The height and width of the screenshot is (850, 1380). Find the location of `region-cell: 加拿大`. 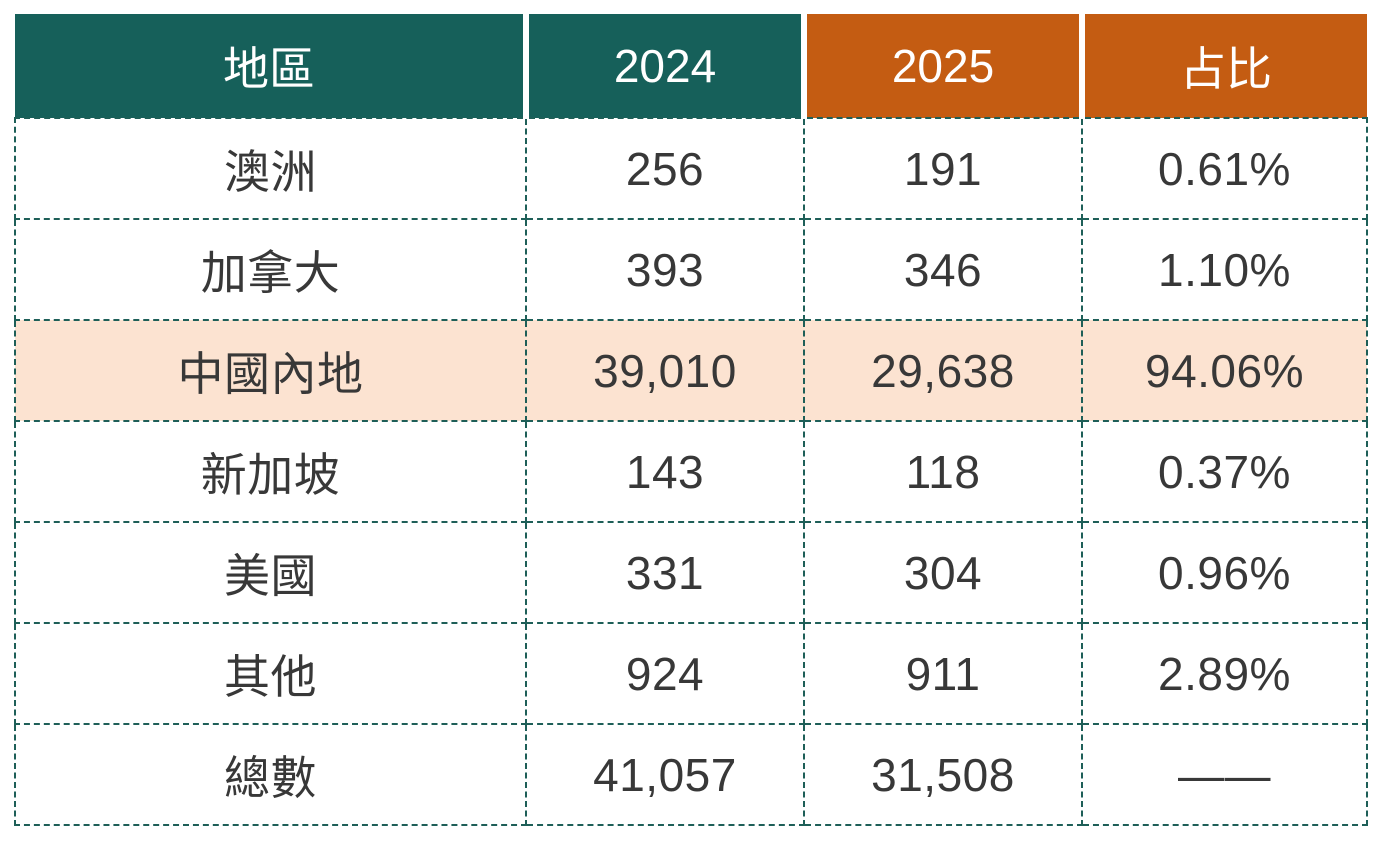

region-cell: 加拿大 is located at coordinates (270, 269).